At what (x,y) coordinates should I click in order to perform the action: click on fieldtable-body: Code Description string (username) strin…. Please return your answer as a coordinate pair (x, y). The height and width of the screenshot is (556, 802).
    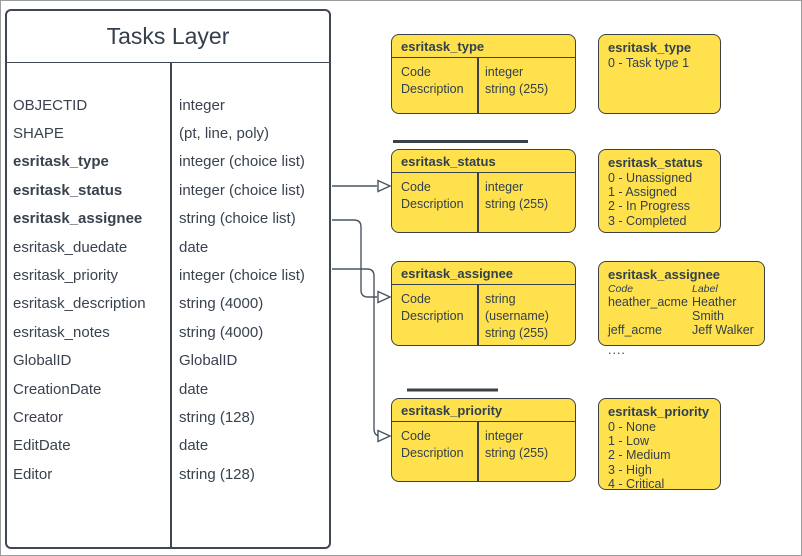
    Looking at the image, I should click on (483, 315).